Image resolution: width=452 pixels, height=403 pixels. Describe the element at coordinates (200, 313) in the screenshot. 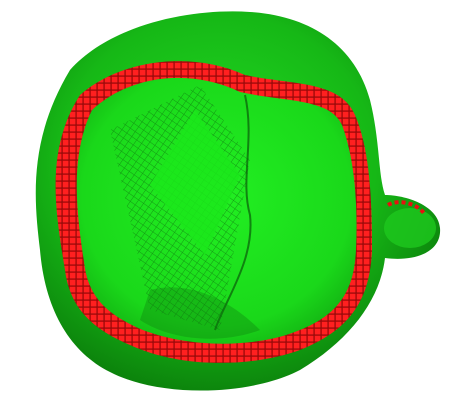

I see `shadow` at that location.